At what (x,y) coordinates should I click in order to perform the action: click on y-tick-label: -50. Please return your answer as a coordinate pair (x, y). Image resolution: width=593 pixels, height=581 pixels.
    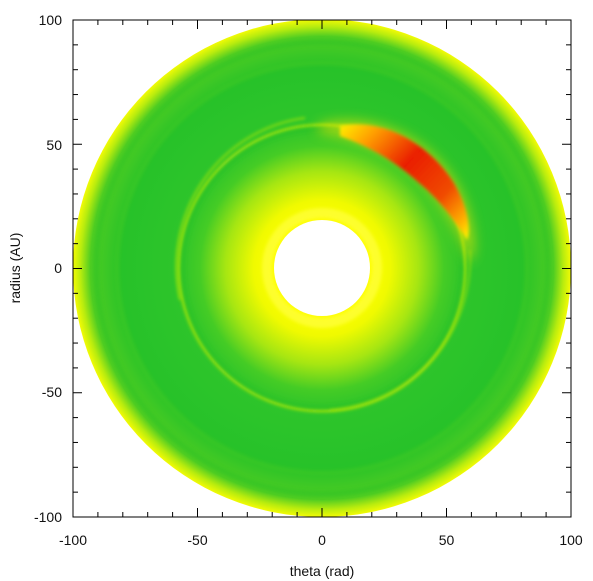
    Looking at the image, I should click on (52, 392).